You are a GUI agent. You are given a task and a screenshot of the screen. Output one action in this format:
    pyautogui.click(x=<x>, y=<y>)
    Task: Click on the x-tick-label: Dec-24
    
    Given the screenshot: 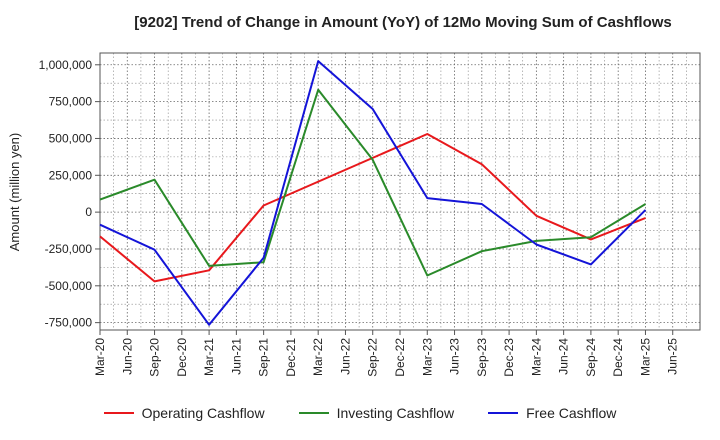 What is the action you would take?
    pyautogui.click(x=618, y=357)
    